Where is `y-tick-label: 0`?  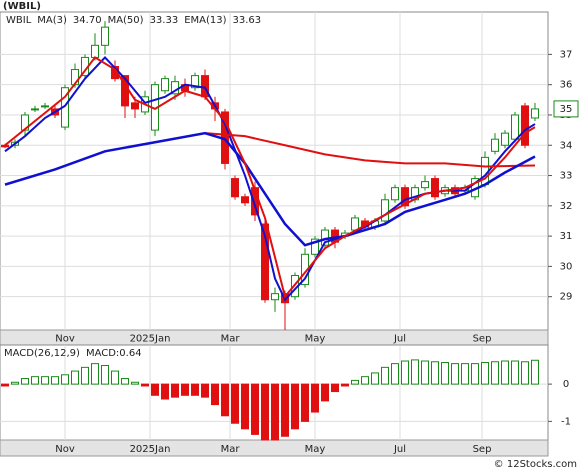
y-tick-label: 0 is located at coordinates (566, 384).